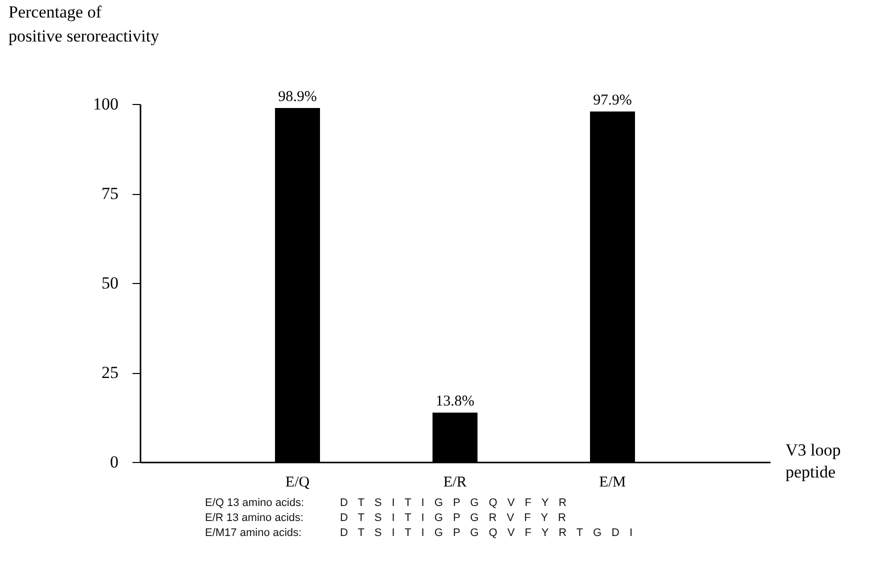 The height and width of the screenshot is (580, 890). What do you see at coordinates (612, 482) in the screenshot?
I see `x-tick-label: E/M` at bounding box center [612, 482].